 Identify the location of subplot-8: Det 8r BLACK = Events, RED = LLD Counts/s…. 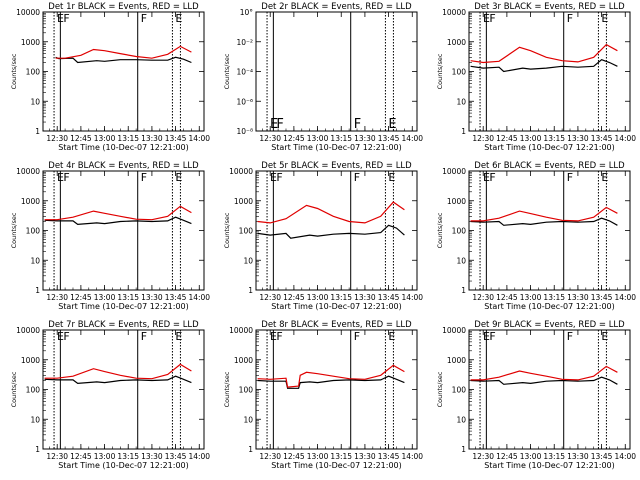
(323, 395).